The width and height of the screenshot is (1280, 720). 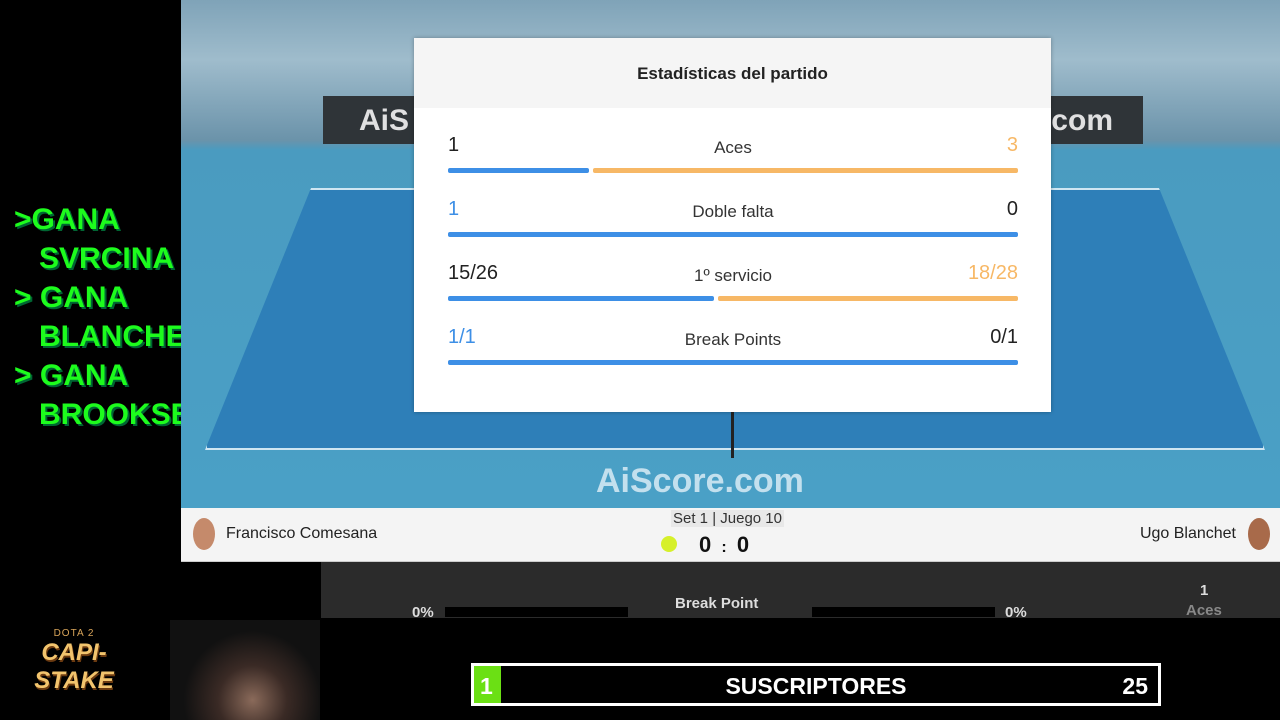 I want to click on stat-right-value: 3, so click(x=1012, y=145).